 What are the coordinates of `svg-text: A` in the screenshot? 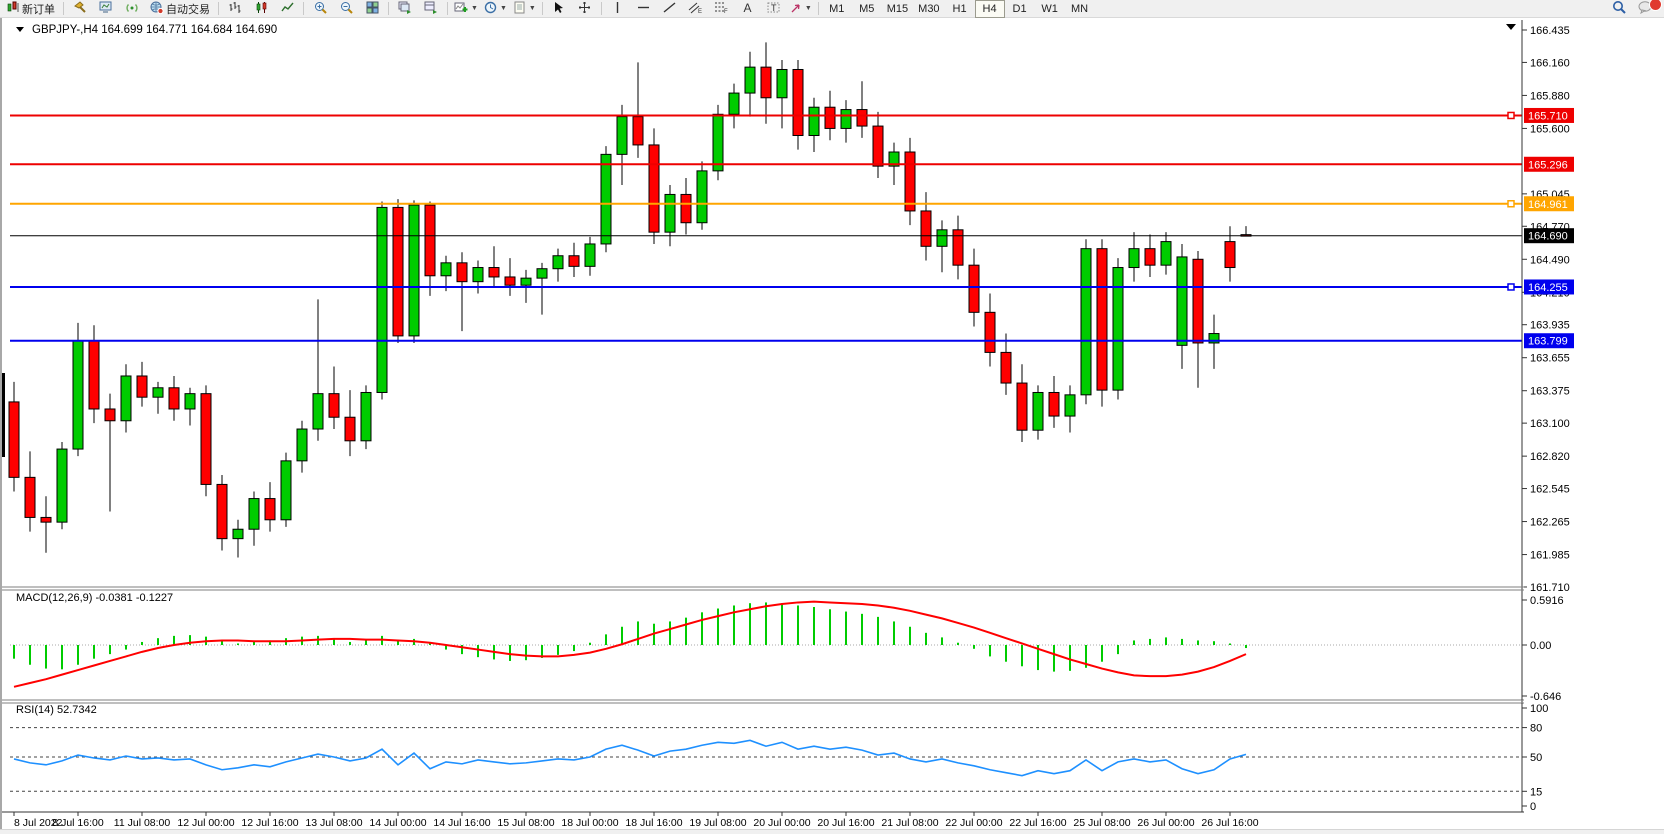 It's located at (748, 7).